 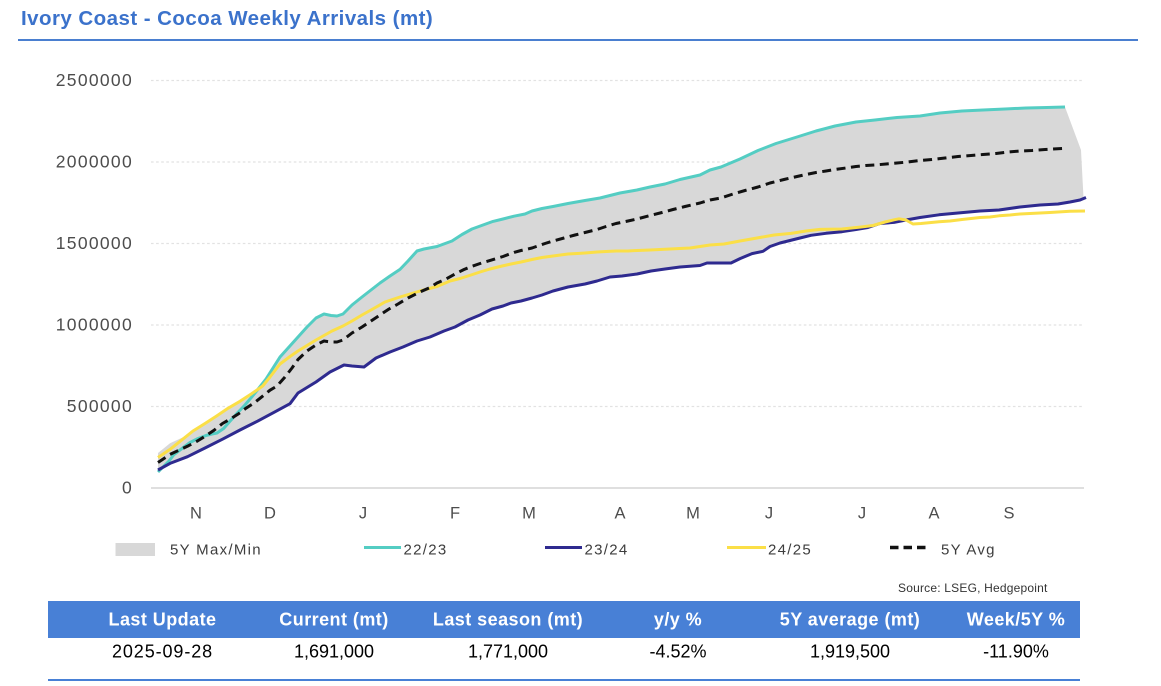 What do you see at coordinates (94, 243) in the screenshot?
I see `svg-text: 1500000` at bounding box center [94, 243].